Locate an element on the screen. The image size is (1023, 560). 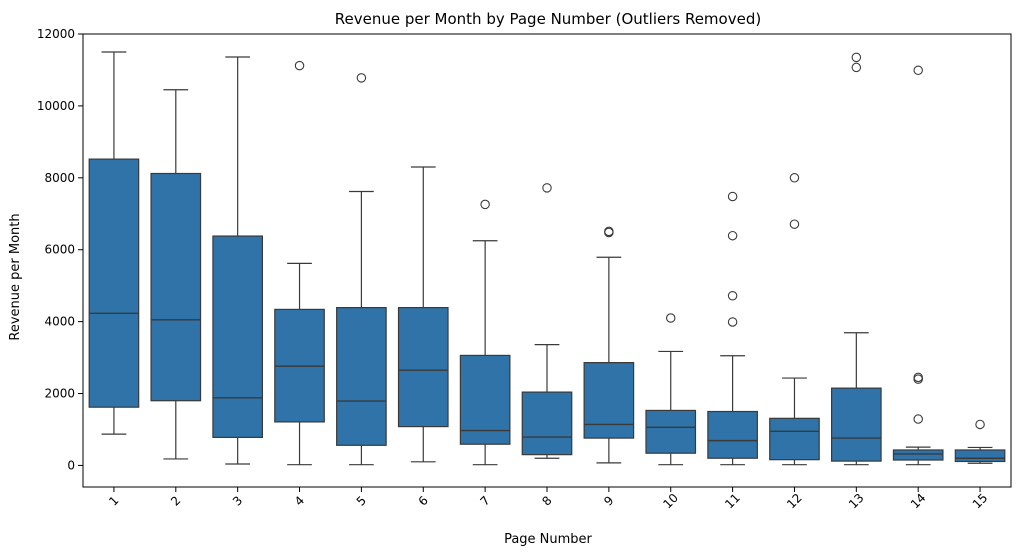
x-tick-label: 8 is located at coordinates (546, 500).